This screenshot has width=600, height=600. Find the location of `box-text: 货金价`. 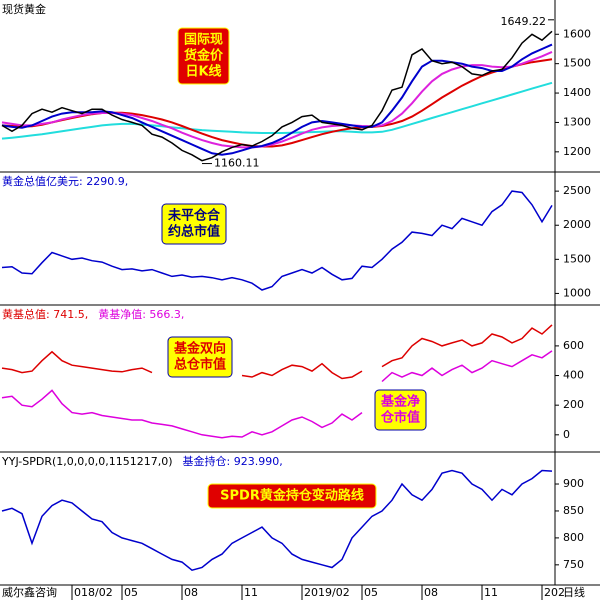

box-text: 货金价 is located at coordinates (204, 56).